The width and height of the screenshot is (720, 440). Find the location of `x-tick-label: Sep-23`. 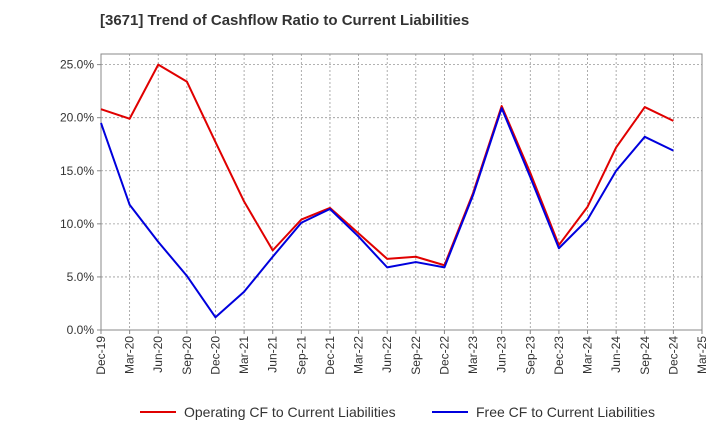

x-tick-label: Sep-23 is located at coordinates (530, 355).